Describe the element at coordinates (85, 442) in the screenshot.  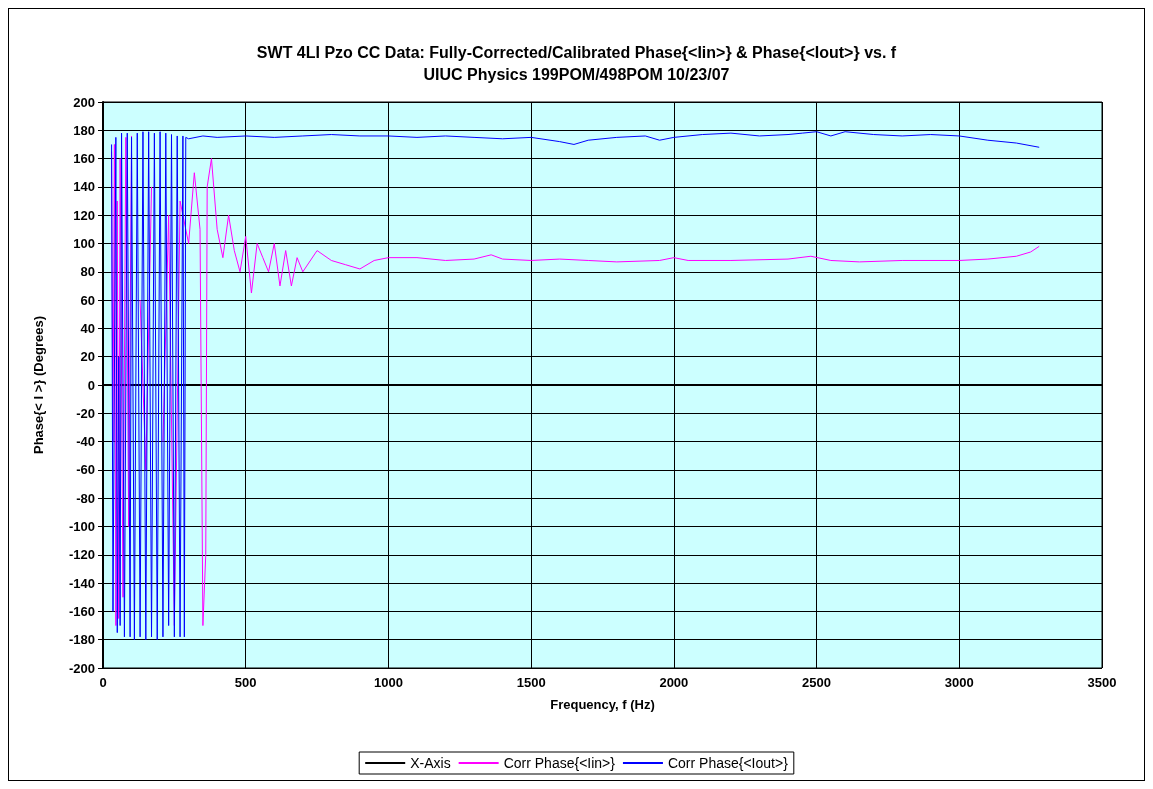
I see `y-tick-label: -40` at that location.